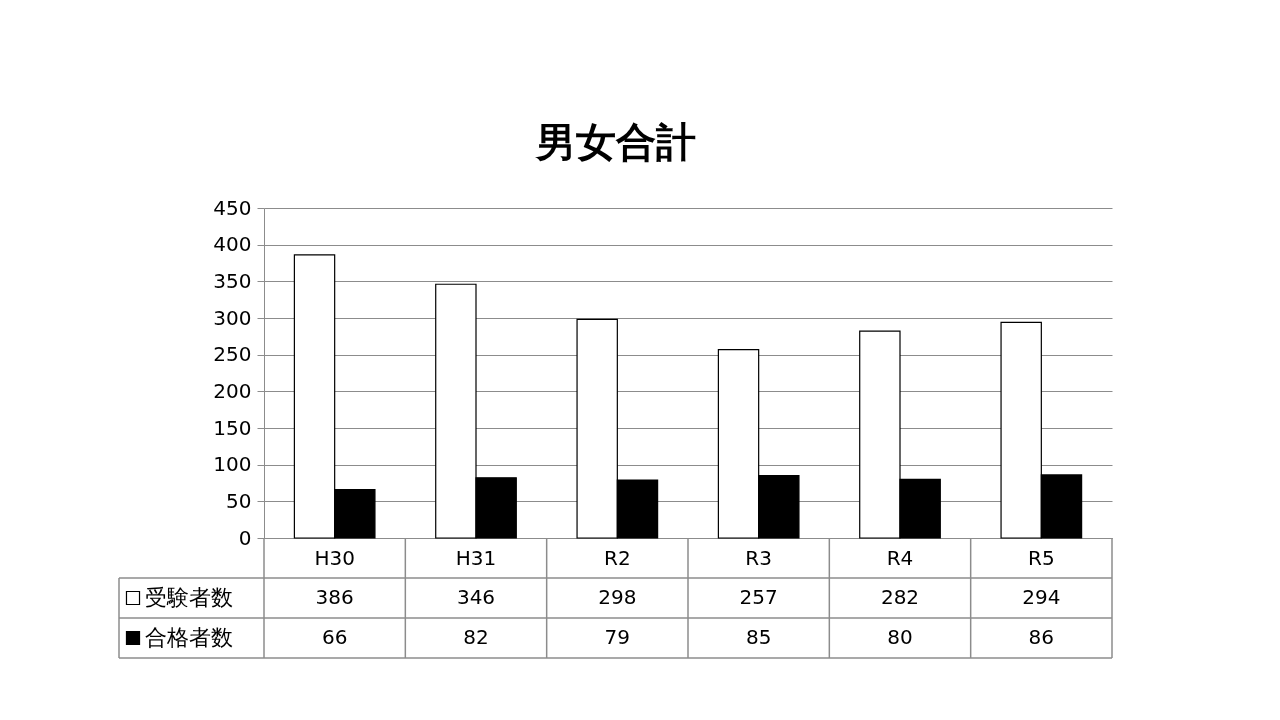 The width and height of the screenshot is (1280, 720). Describe the element at coordinates (900, 597) in the screenshot. I see `data-label: 282` at that location.